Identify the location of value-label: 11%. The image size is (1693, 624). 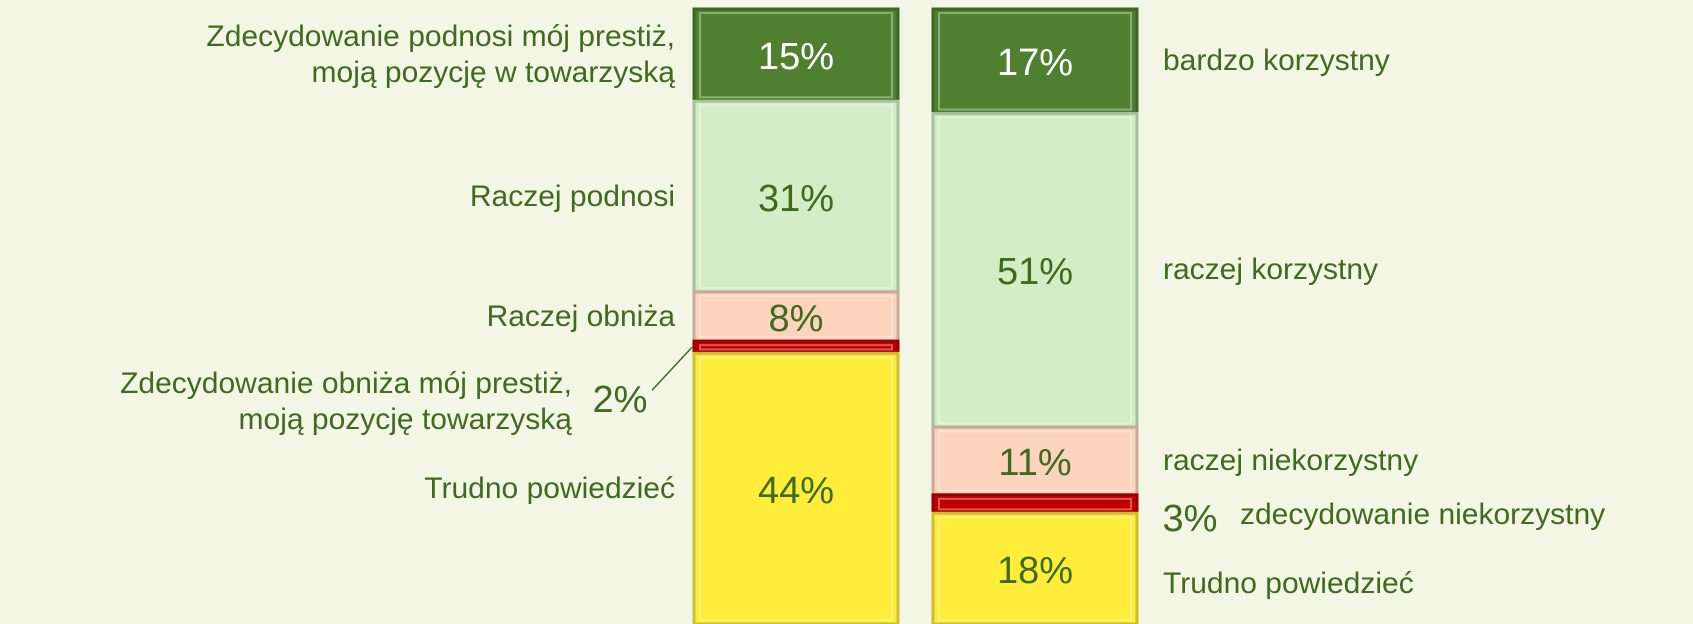
(1035, 463).